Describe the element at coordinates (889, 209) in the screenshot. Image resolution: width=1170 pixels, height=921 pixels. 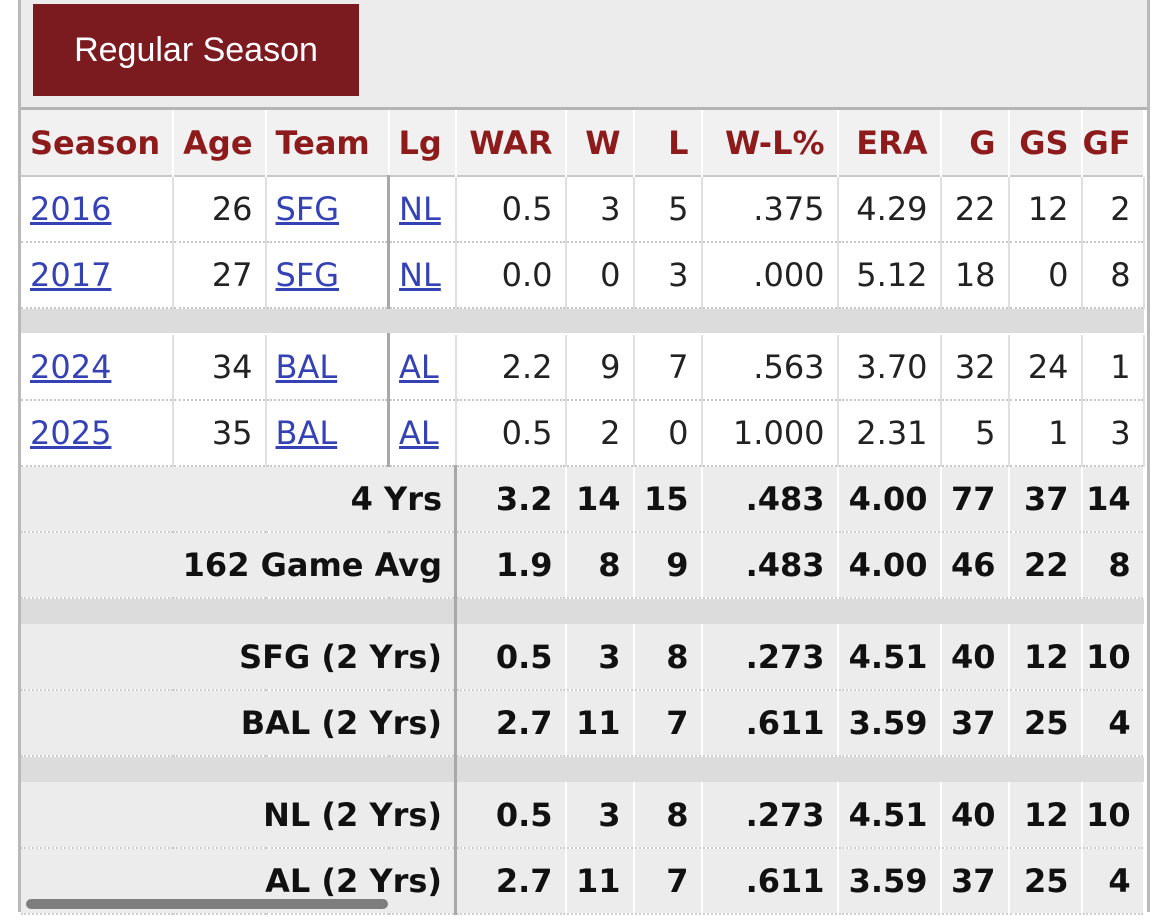
I see `era-cell: 4.29` at that location.